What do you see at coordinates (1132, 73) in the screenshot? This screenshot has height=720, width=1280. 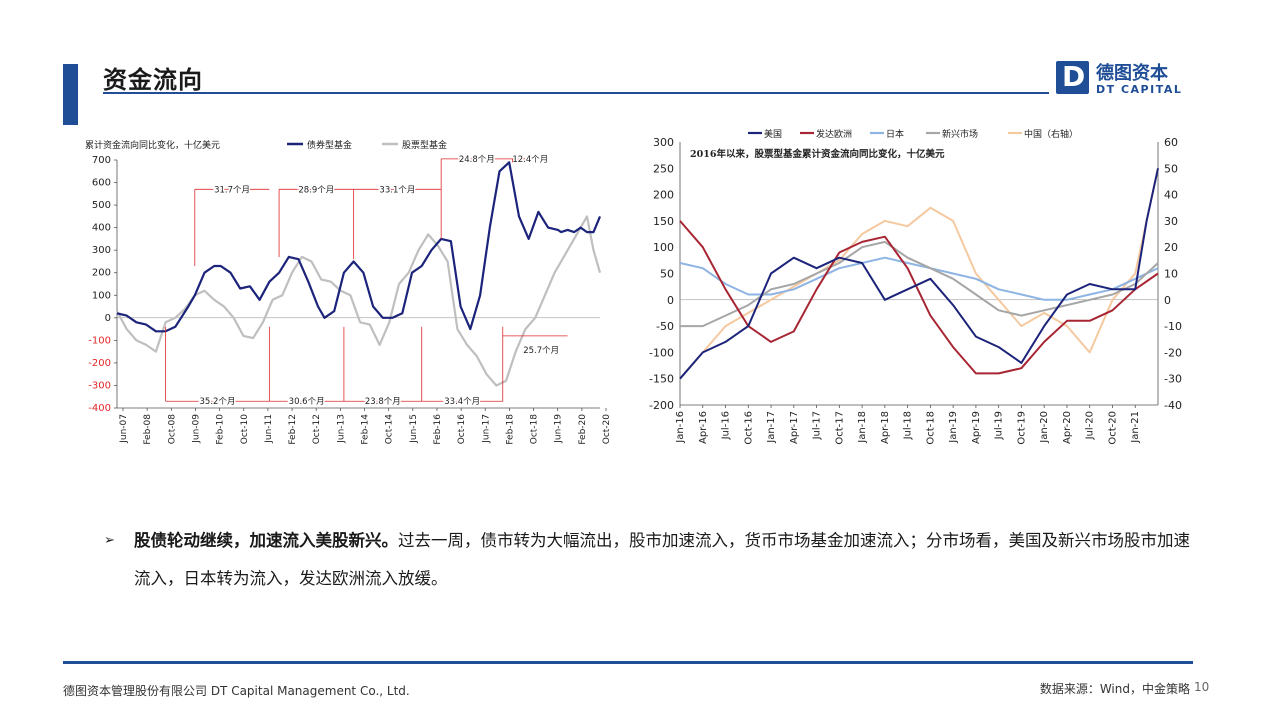 I see `logo-chinese-name: 德图资本` at bounding box center [1132, 73].